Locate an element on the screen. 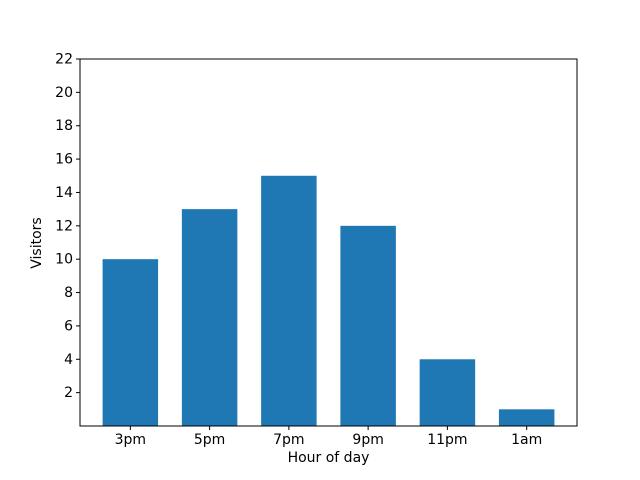 The width and height of the screenshot is (640, 480). x-axis-label: Hour of day is located at coordinates (328, 458).